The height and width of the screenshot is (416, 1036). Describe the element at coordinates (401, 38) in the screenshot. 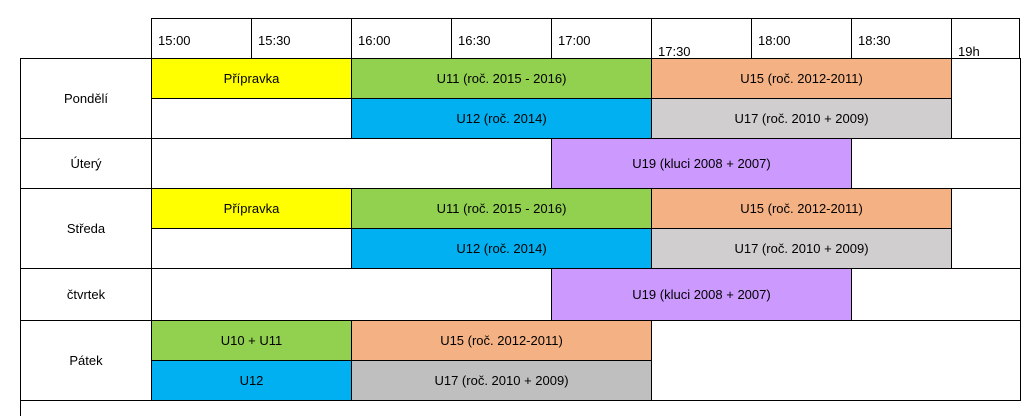

I see `time-header: 16:00` at that location.